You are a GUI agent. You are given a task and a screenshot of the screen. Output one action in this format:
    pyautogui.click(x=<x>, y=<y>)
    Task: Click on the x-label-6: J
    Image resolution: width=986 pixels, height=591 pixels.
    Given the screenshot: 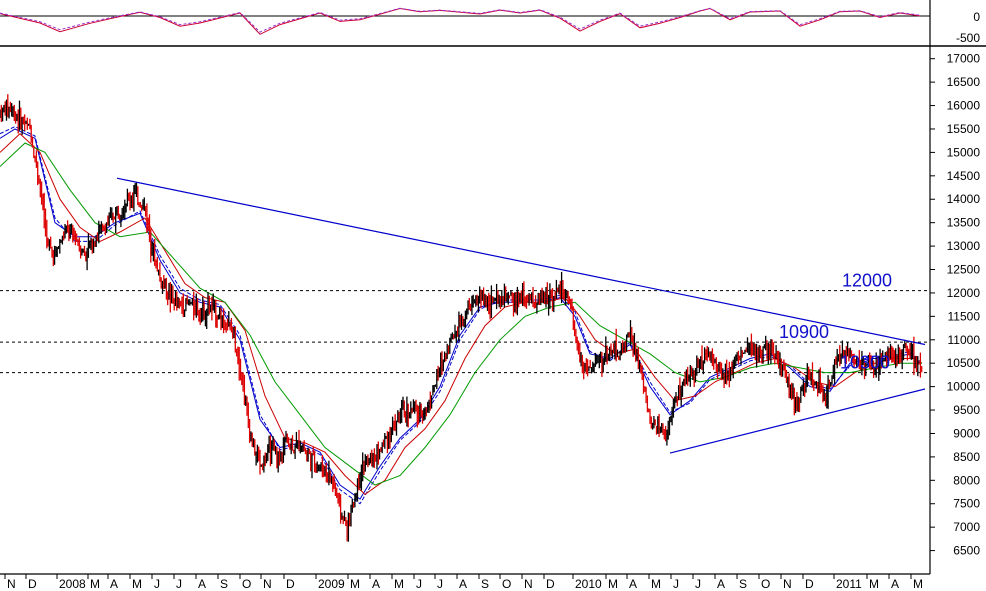 What is the action you would take?
    pyautogui.click(x=157, y=584)
    